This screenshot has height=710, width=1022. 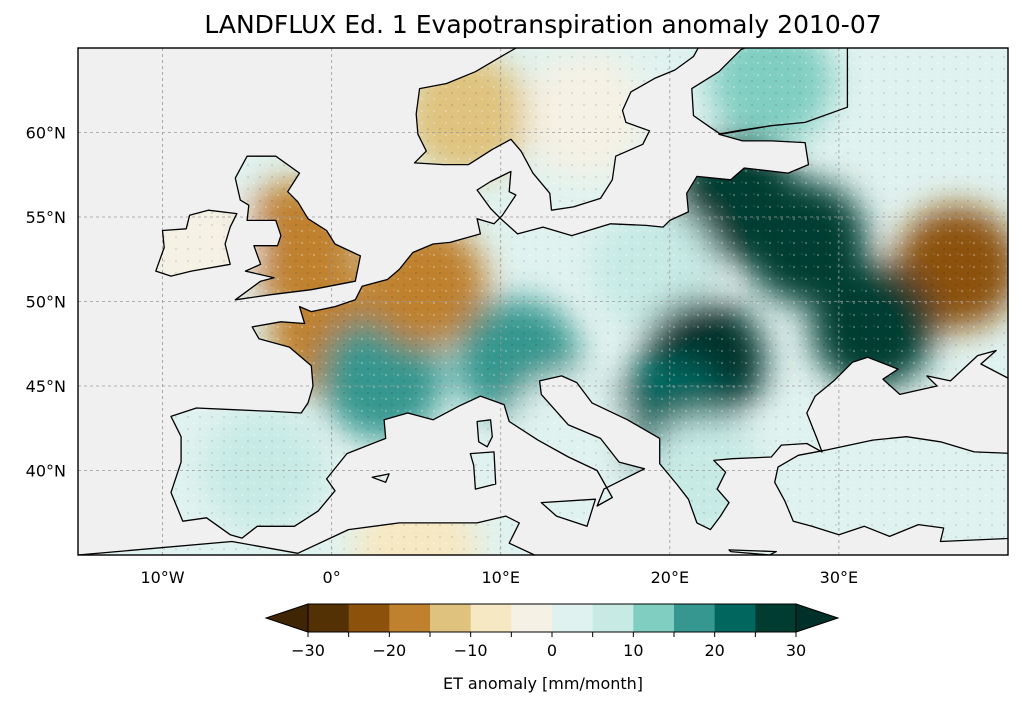 What do you see at coordinates (817, 618) in the screenshot?
I see `colorbar-extend-max` at bounding box center [817, 618].